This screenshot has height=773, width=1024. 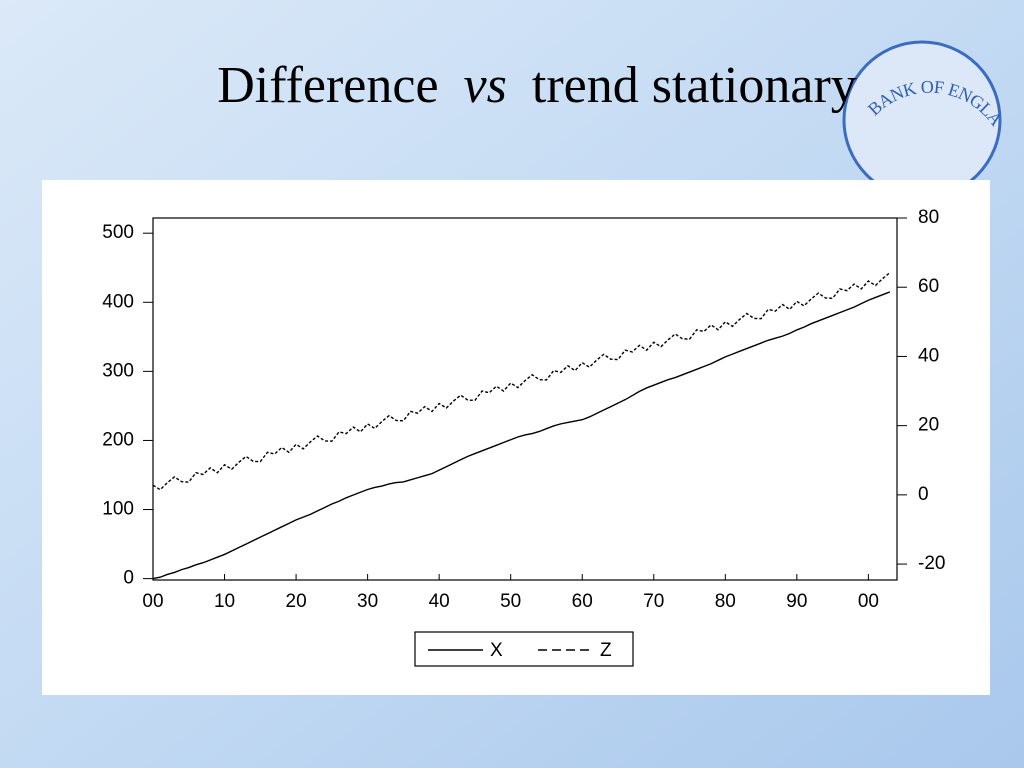 What do you see at coordinates (496, 650) in the screenshot?
I see `legend-label: X` at bounding box center [496, 650].